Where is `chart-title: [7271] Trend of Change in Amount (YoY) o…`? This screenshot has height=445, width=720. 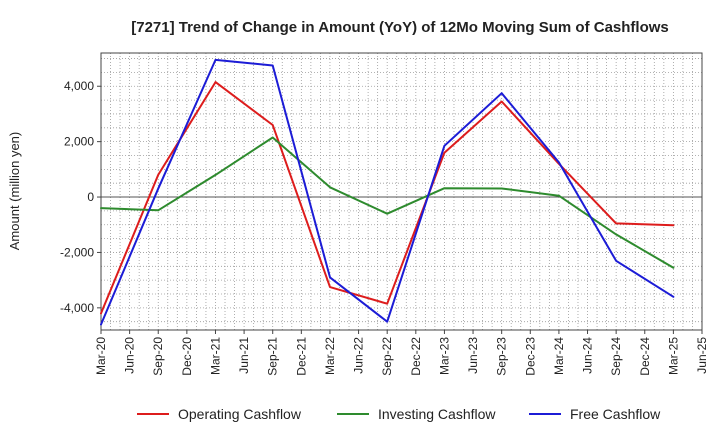 chart-title: [7271] Trend of Change in Amount (YoY) o… is located at coordinates (400, 27).